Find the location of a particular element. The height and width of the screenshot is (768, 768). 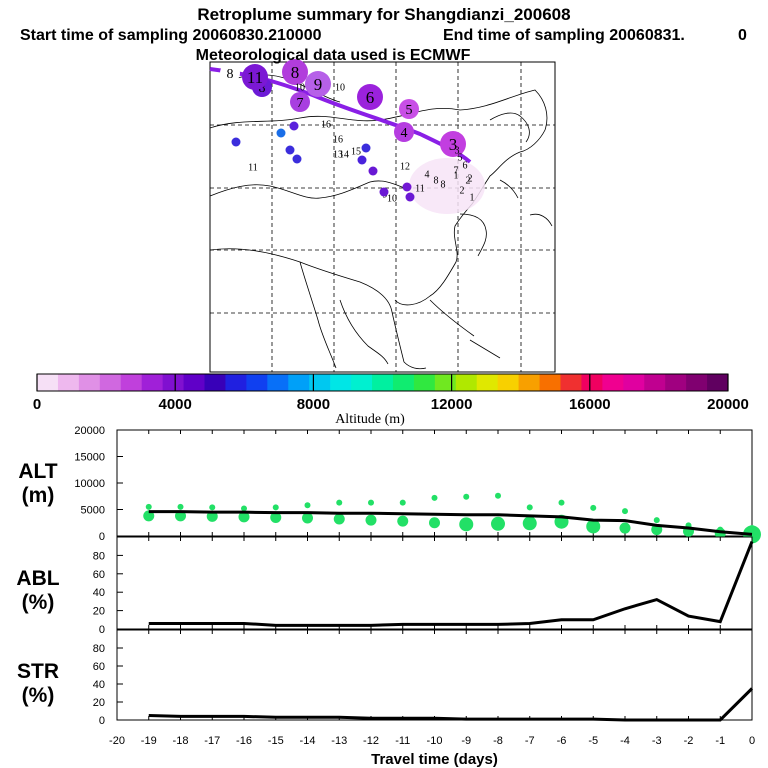

colorbar-label: Altitude (m) is located at coordinates (370, 419).